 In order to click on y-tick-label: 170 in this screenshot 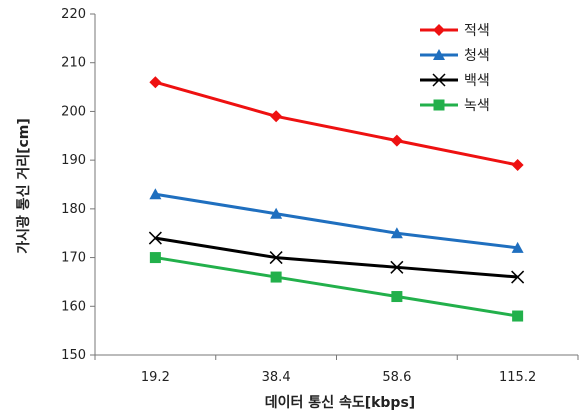, I will do `click(73, 258)`.